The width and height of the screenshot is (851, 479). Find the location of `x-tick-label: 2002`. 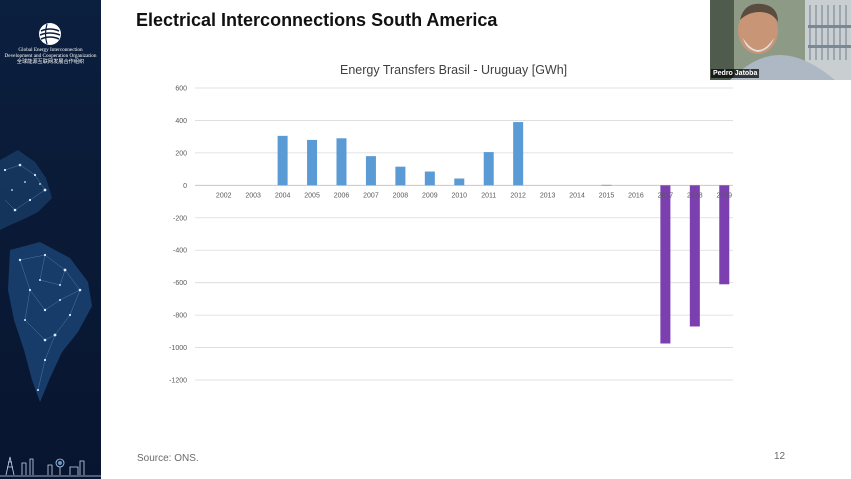

x-tick-label: 2002 is located at coordinates (224, 195).